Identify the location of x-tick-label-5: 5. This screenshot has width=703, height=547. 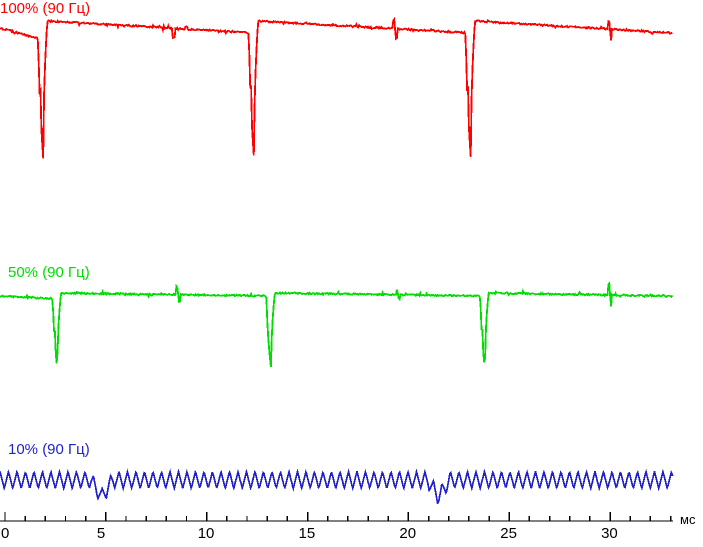
(101, 533).